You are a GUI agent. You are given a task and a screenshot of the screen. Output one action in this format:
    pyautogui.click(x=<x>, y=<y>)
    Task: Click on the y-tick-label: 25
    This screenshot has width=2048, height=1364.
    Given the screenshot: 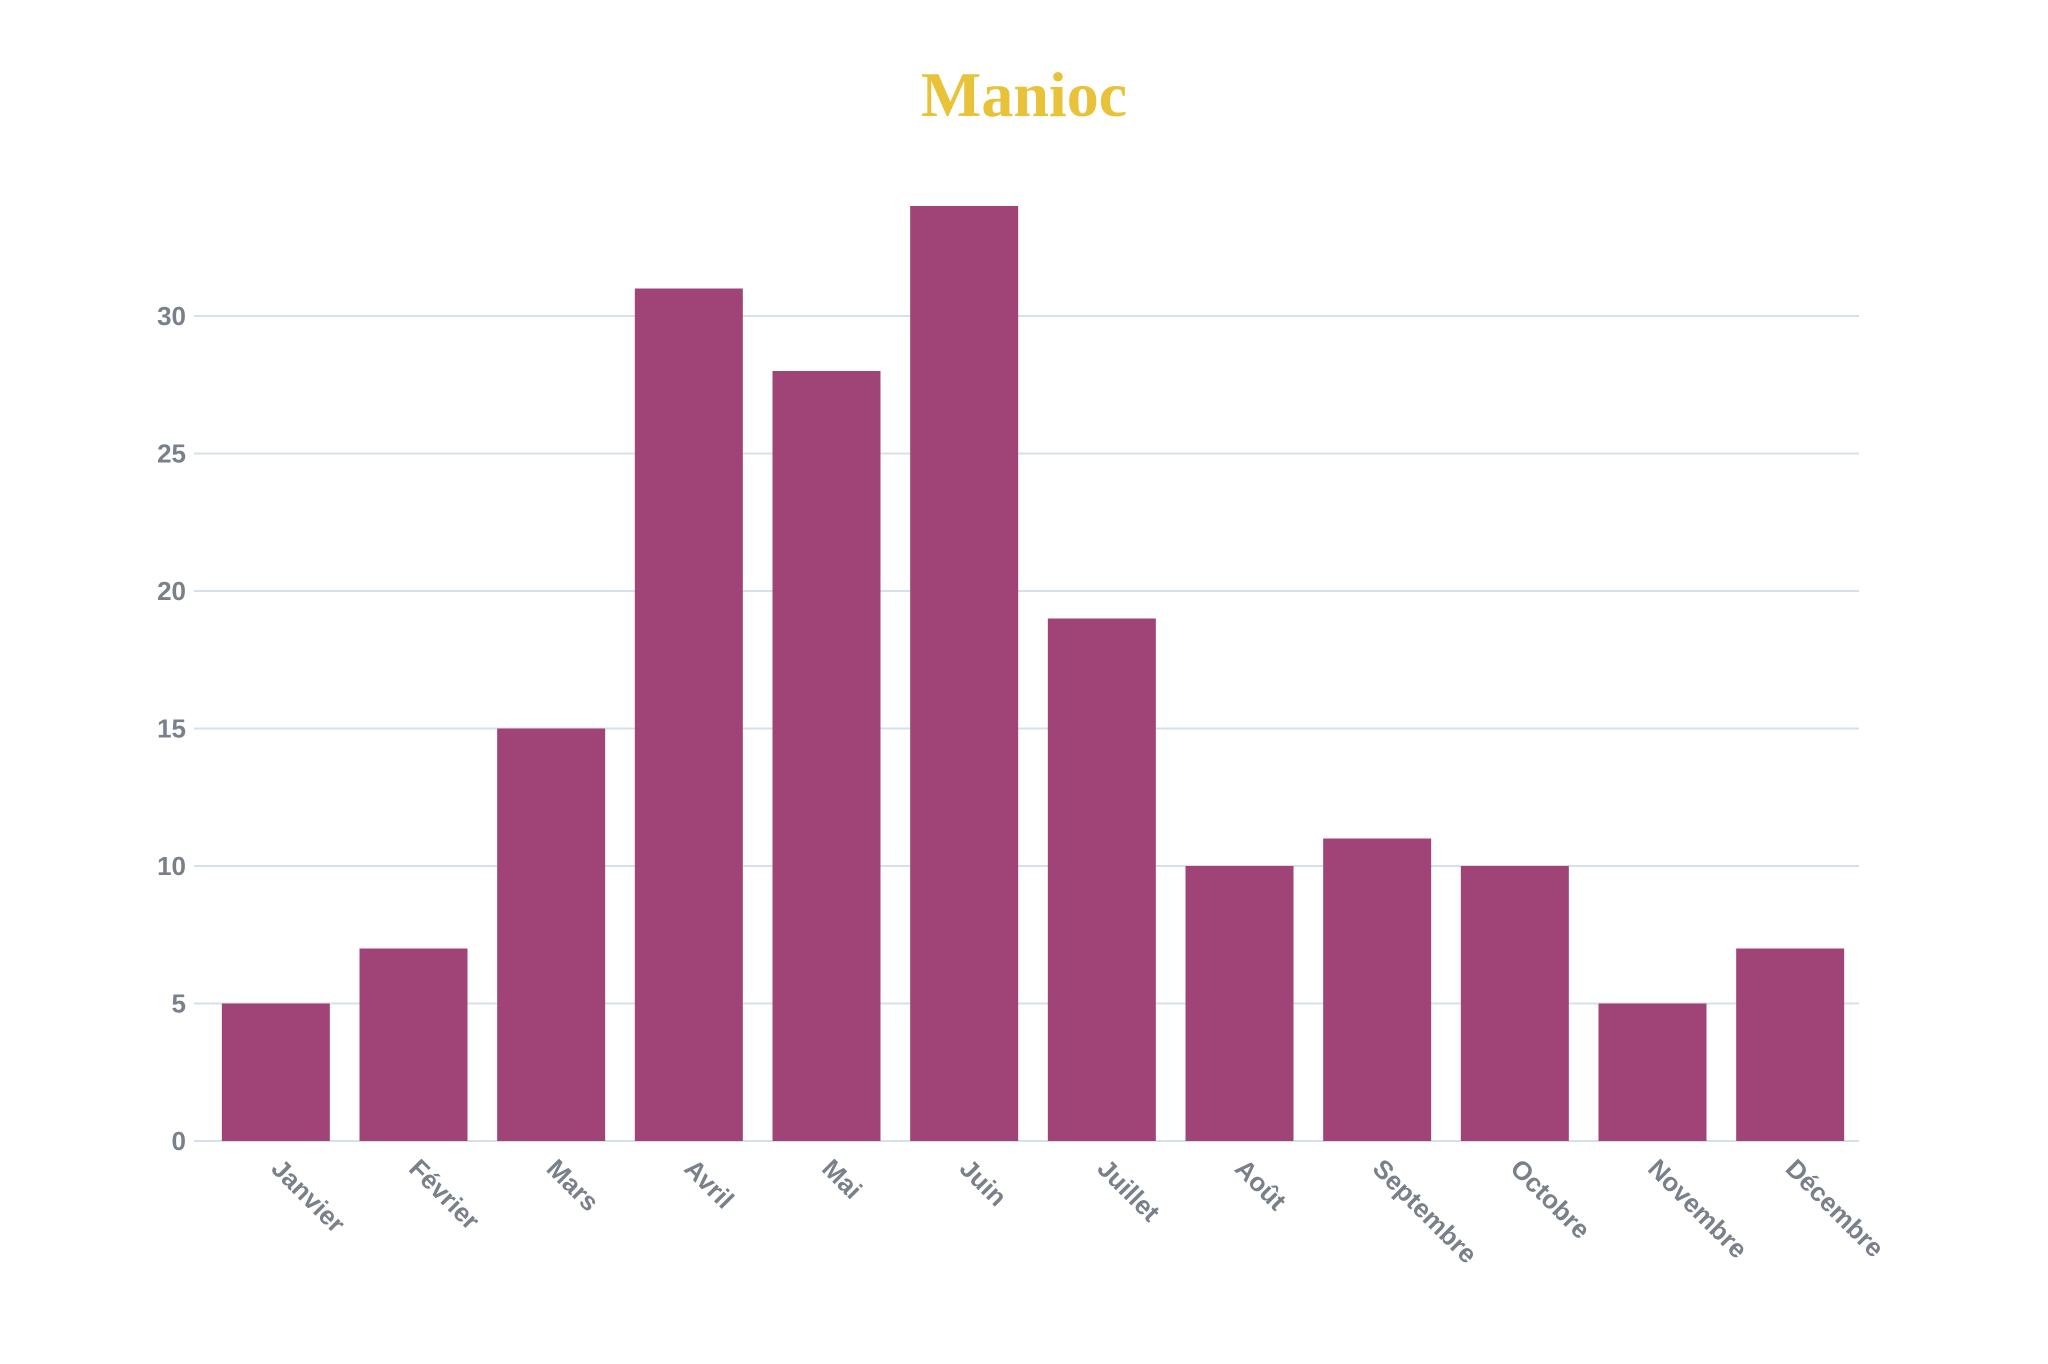 What is the action you would take?
    pyautogui.click(x=171, y=454)
    